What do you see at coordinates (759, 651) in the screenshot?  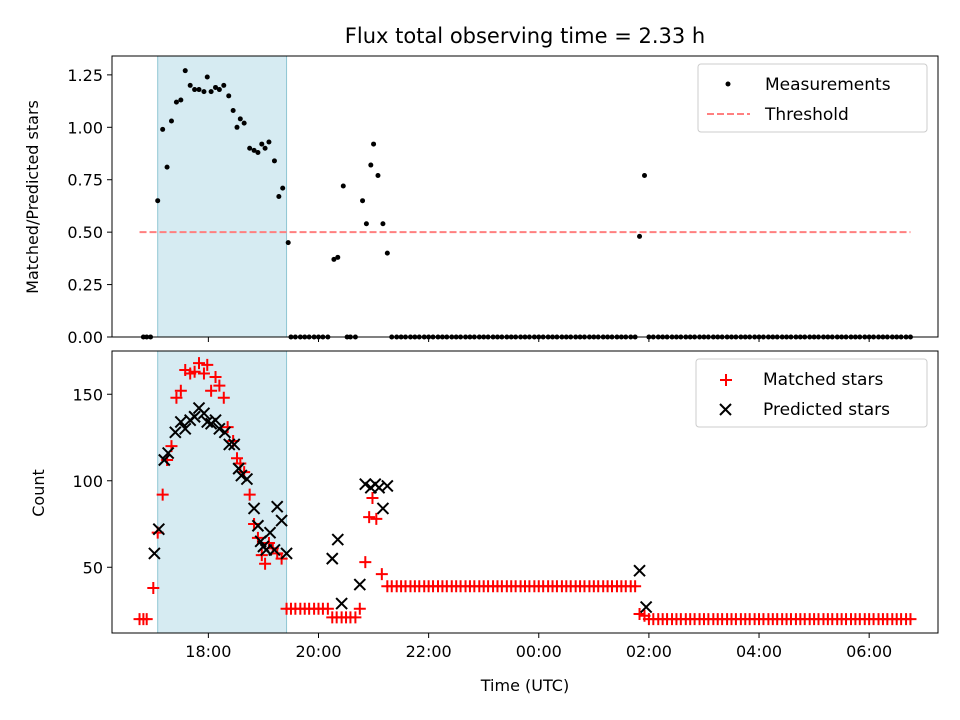 I see `bottom-x-tick-label: 04:00` at bounding box center [759, 651].